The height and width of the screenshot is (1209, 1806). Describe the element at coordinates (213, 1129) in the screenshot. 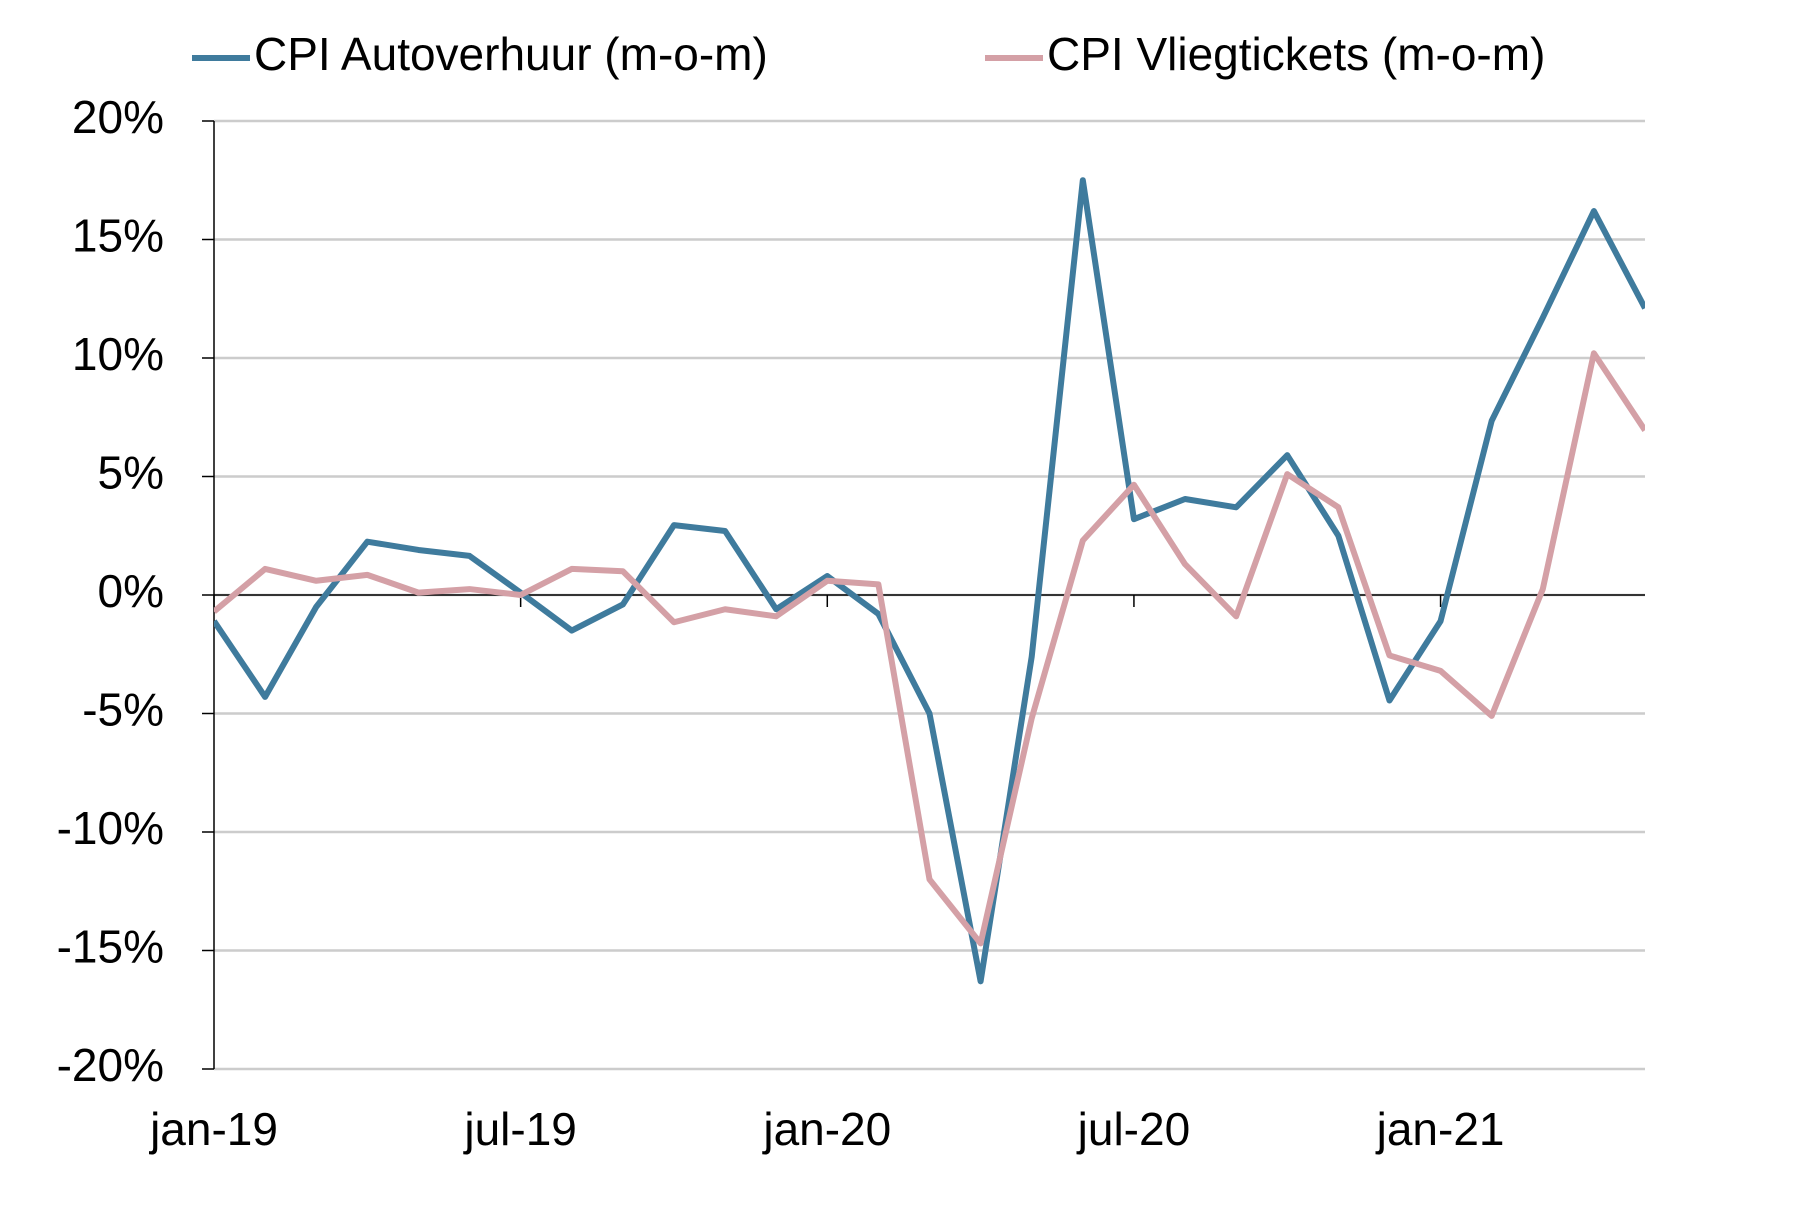

I see `x-tick-label: jan-19` at that location.